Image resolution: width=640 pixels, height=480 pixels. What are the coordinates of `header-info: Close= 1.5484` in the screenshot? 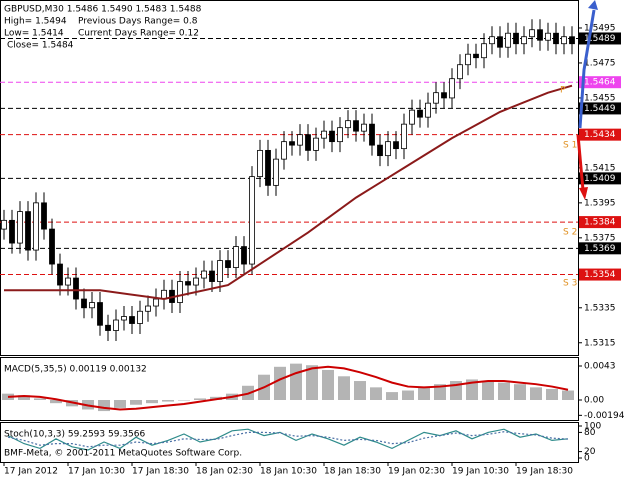 It's located at (40, 46).